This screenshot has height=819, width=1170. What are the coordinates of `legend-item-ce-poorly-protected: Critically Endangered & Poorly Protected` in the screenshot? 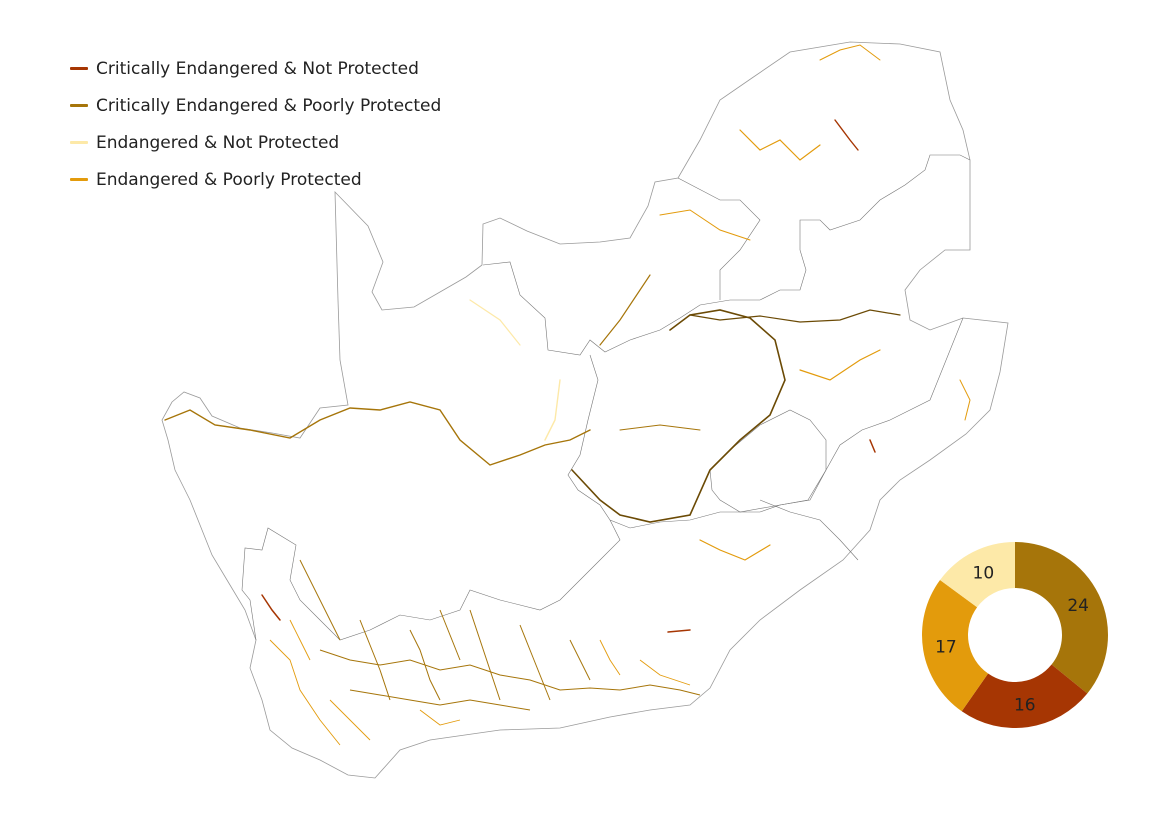 It's located at (255, 105).